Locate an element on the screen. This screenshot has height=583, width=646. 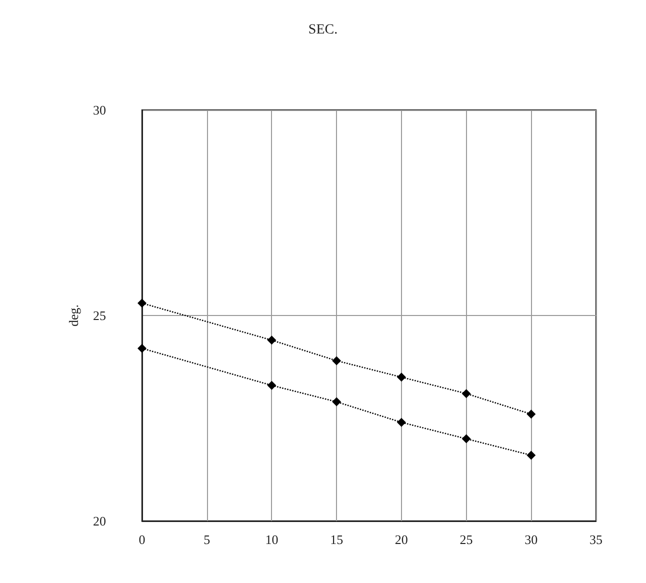
x-tick-label: 35 is located at coordinates (596, 539).